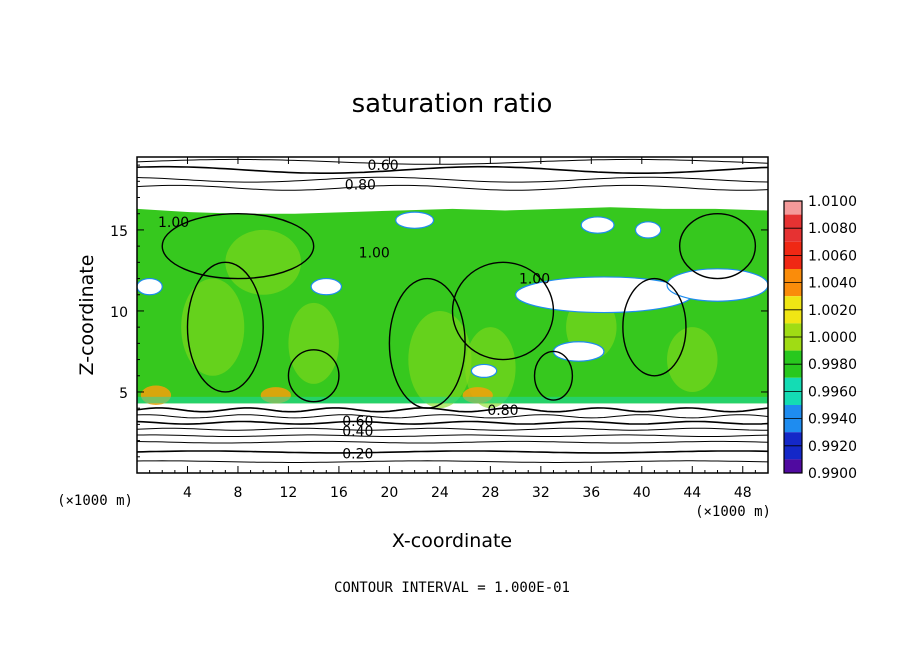 Image resolution: width=904 pixels, height=654 pixels. What do you see at coordinates (95, 501) in the screenshot?
I see `x-axis-unit-left: (×1000 m)` at bounding box center [95, 501].